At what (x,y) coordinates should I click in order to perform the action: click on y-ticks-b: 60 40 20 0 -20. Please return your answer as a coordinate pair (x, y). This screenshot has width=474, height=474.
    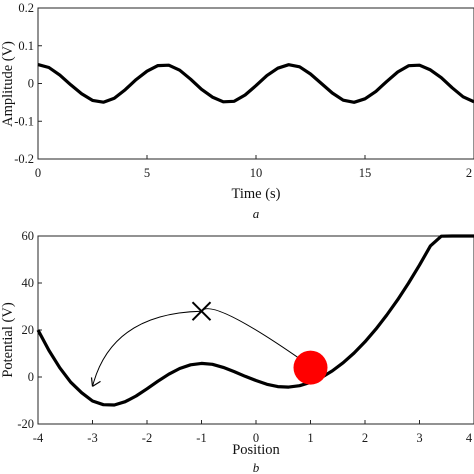
    Looking at the image, I should click on (29, 330).